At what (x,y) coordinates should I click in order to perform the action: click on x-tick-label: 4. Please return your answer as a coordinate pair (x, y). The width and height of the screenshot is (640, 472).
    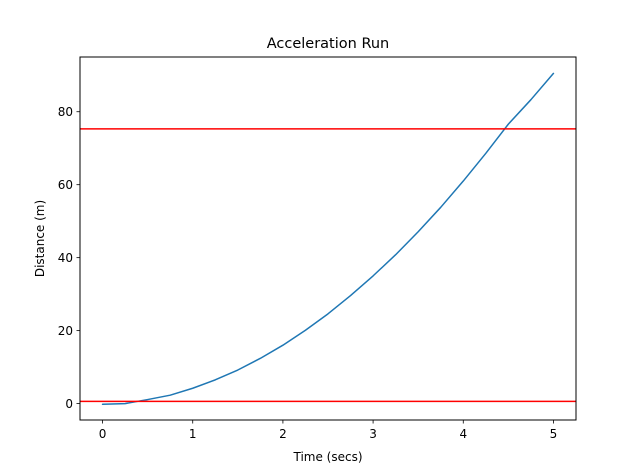
    Looking at the image, I should click on (463, 434).